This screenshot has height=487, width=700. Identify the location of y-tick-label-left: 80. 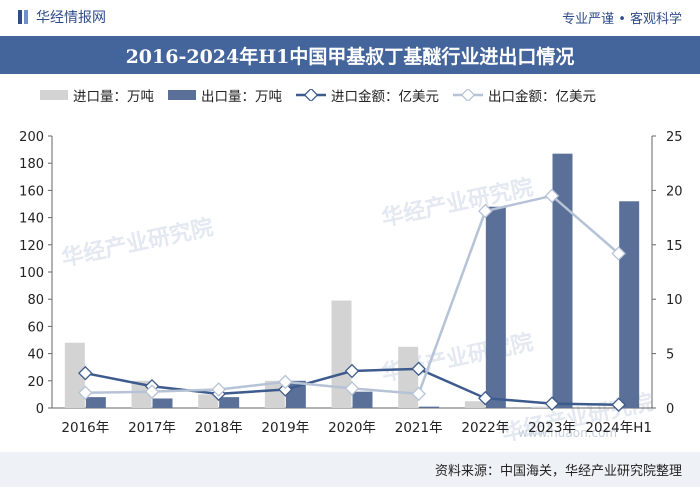
(35, 300).